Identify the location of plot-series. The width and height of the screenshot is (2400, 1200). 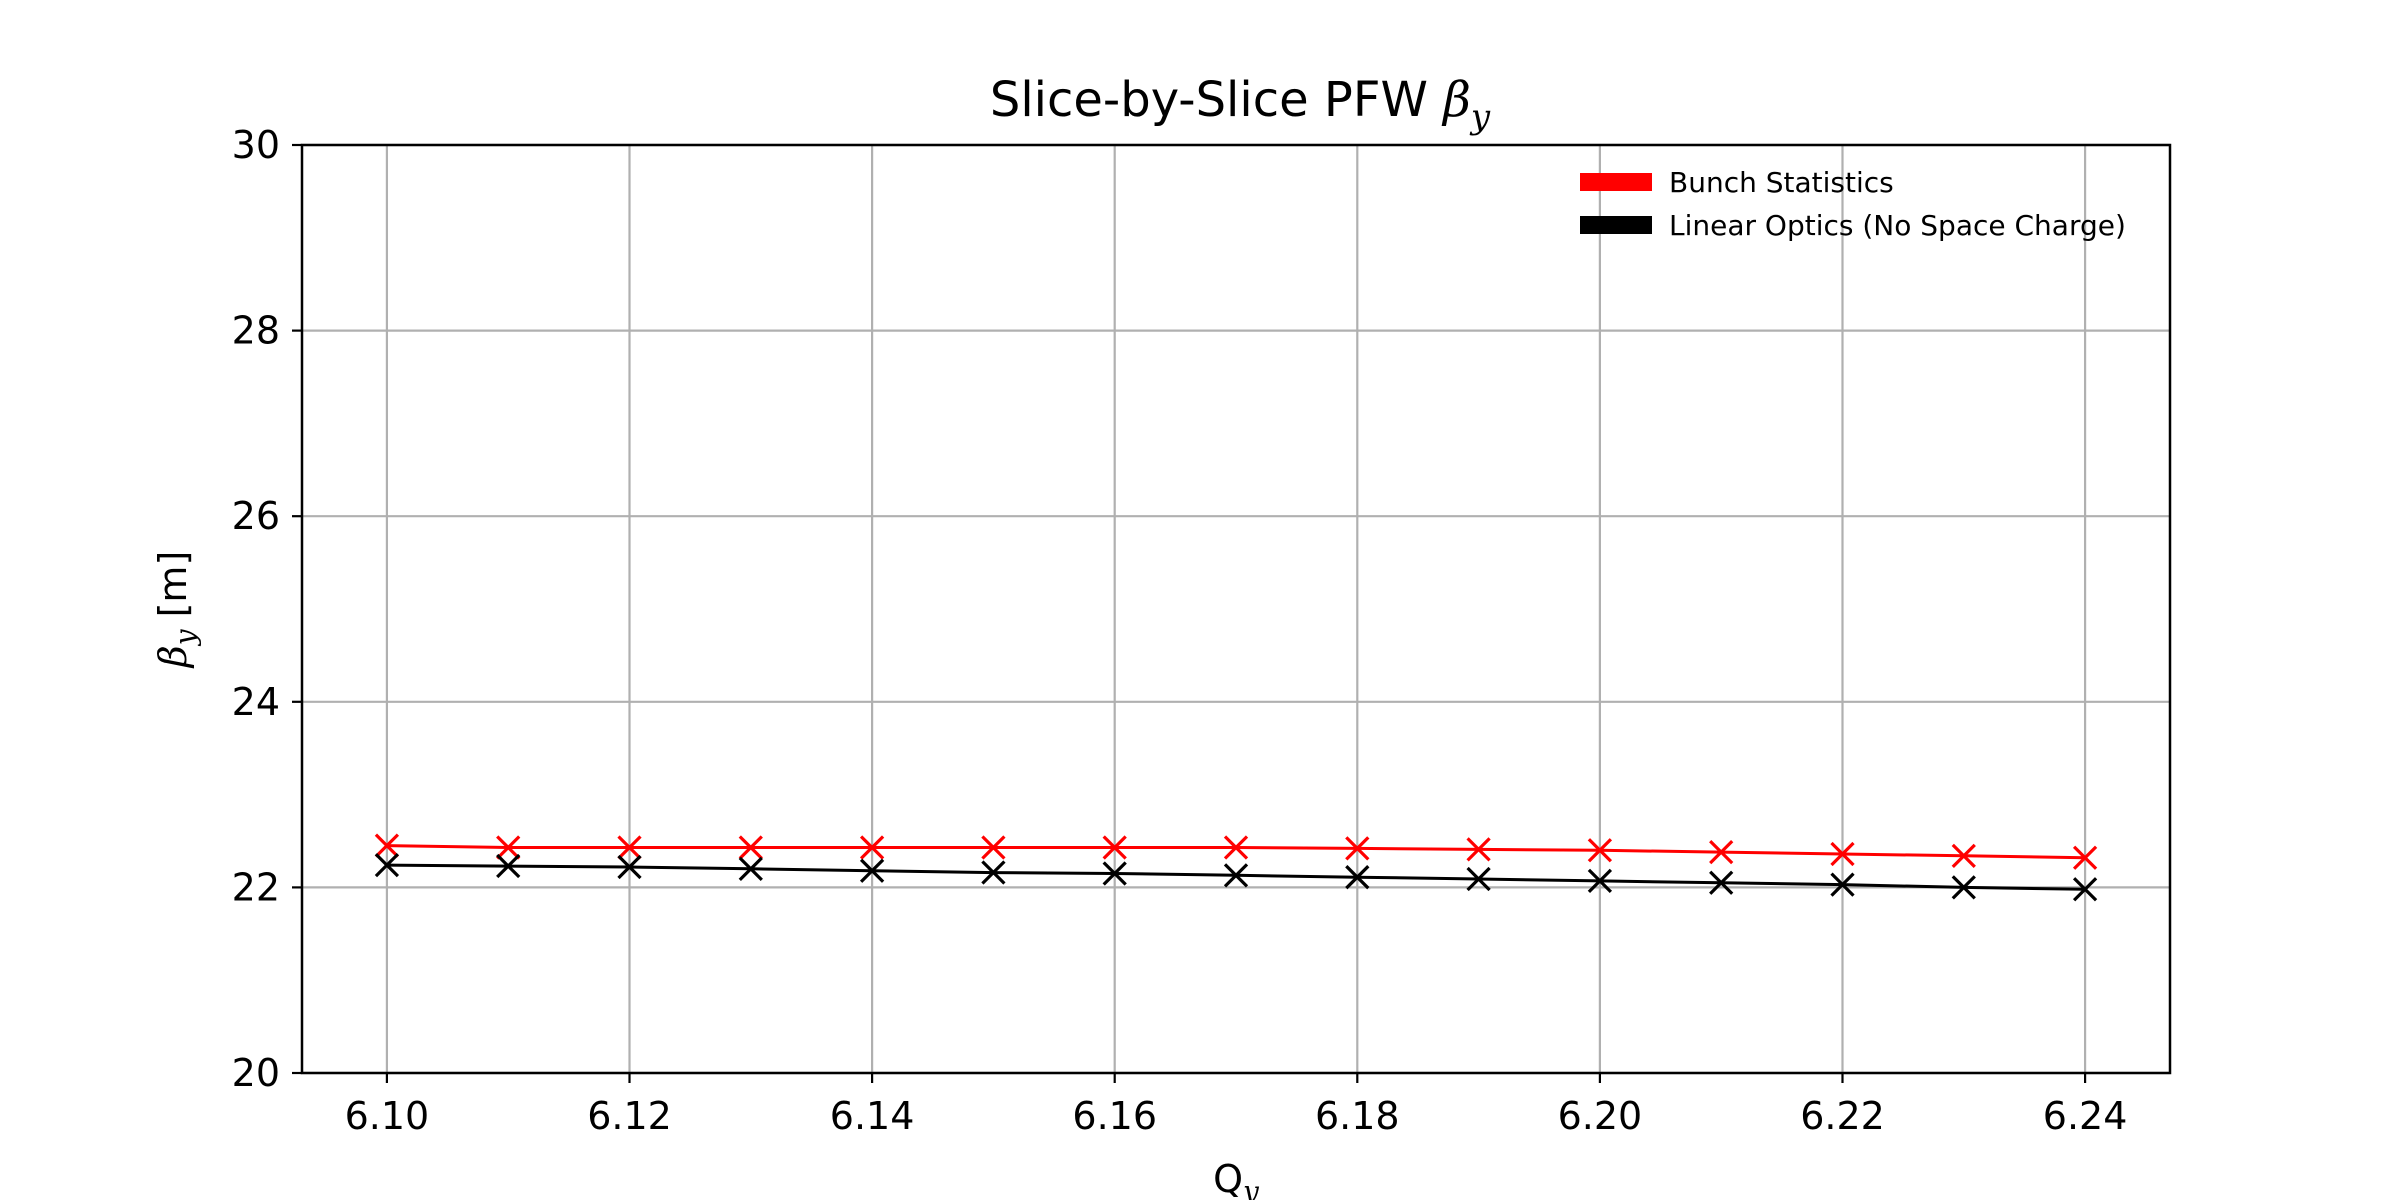
(1236, 867).